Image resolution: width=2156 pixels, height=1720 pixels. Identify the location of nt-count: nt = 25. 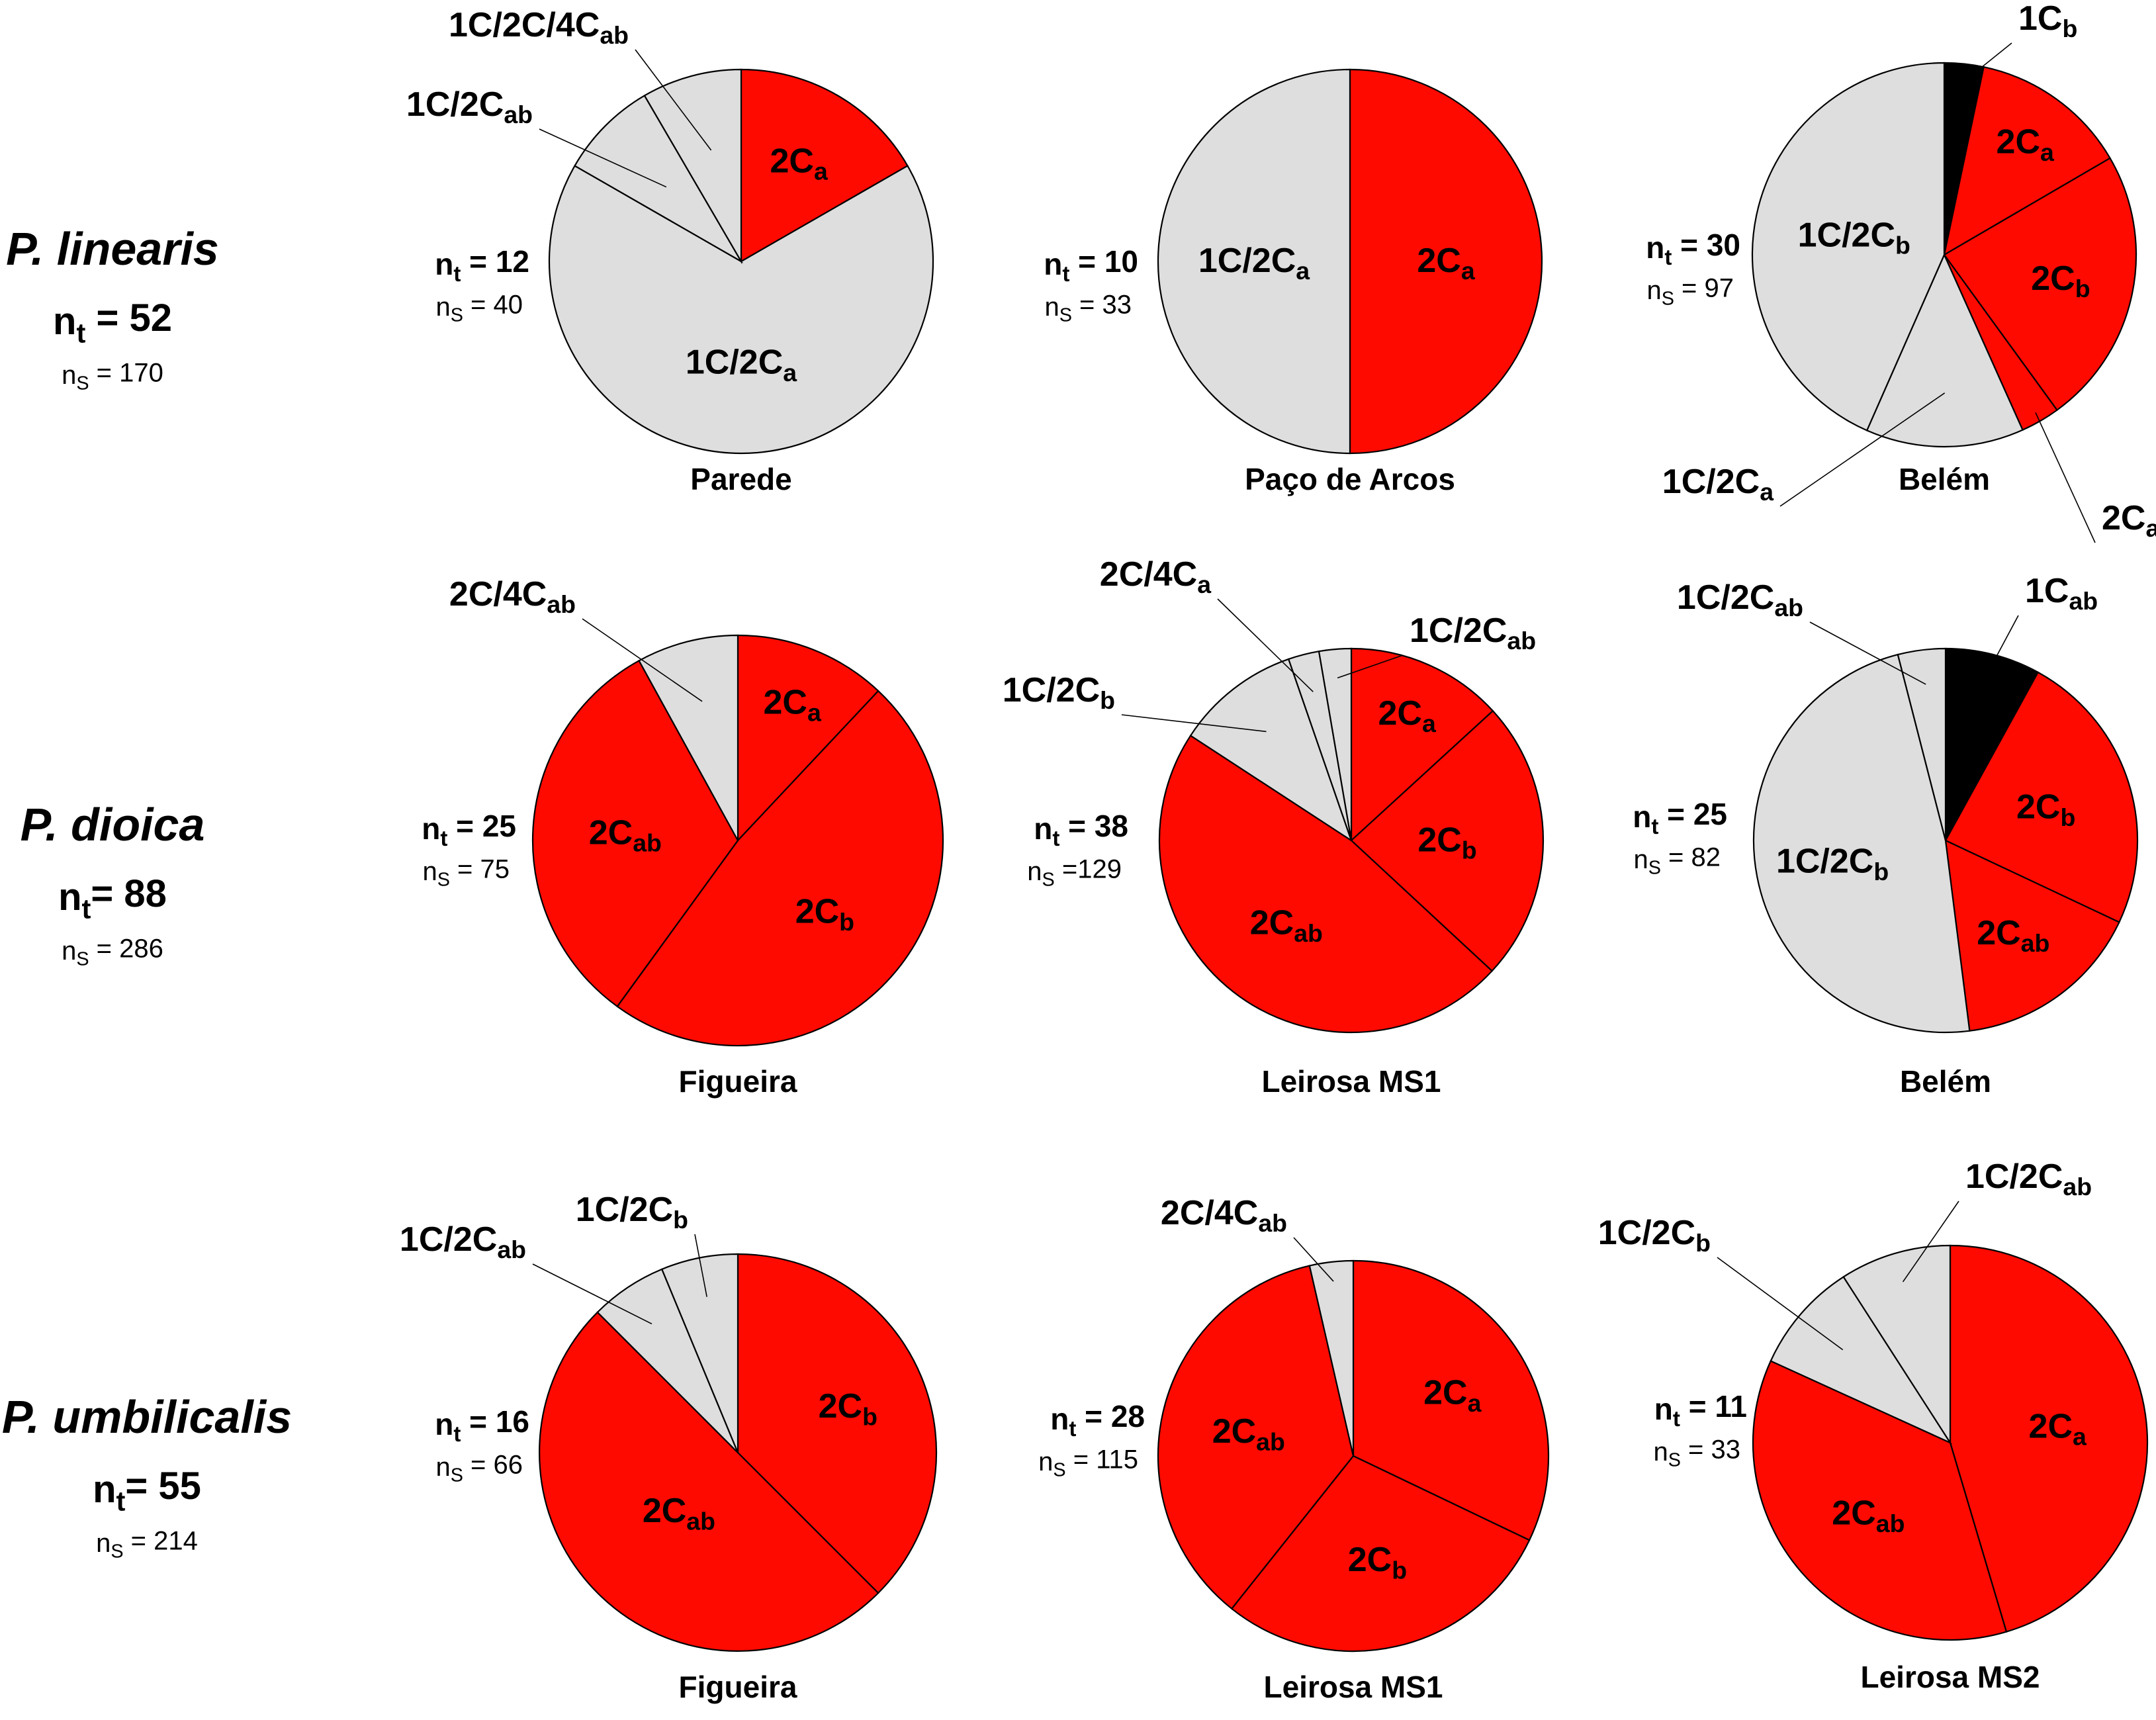
(469, 830).